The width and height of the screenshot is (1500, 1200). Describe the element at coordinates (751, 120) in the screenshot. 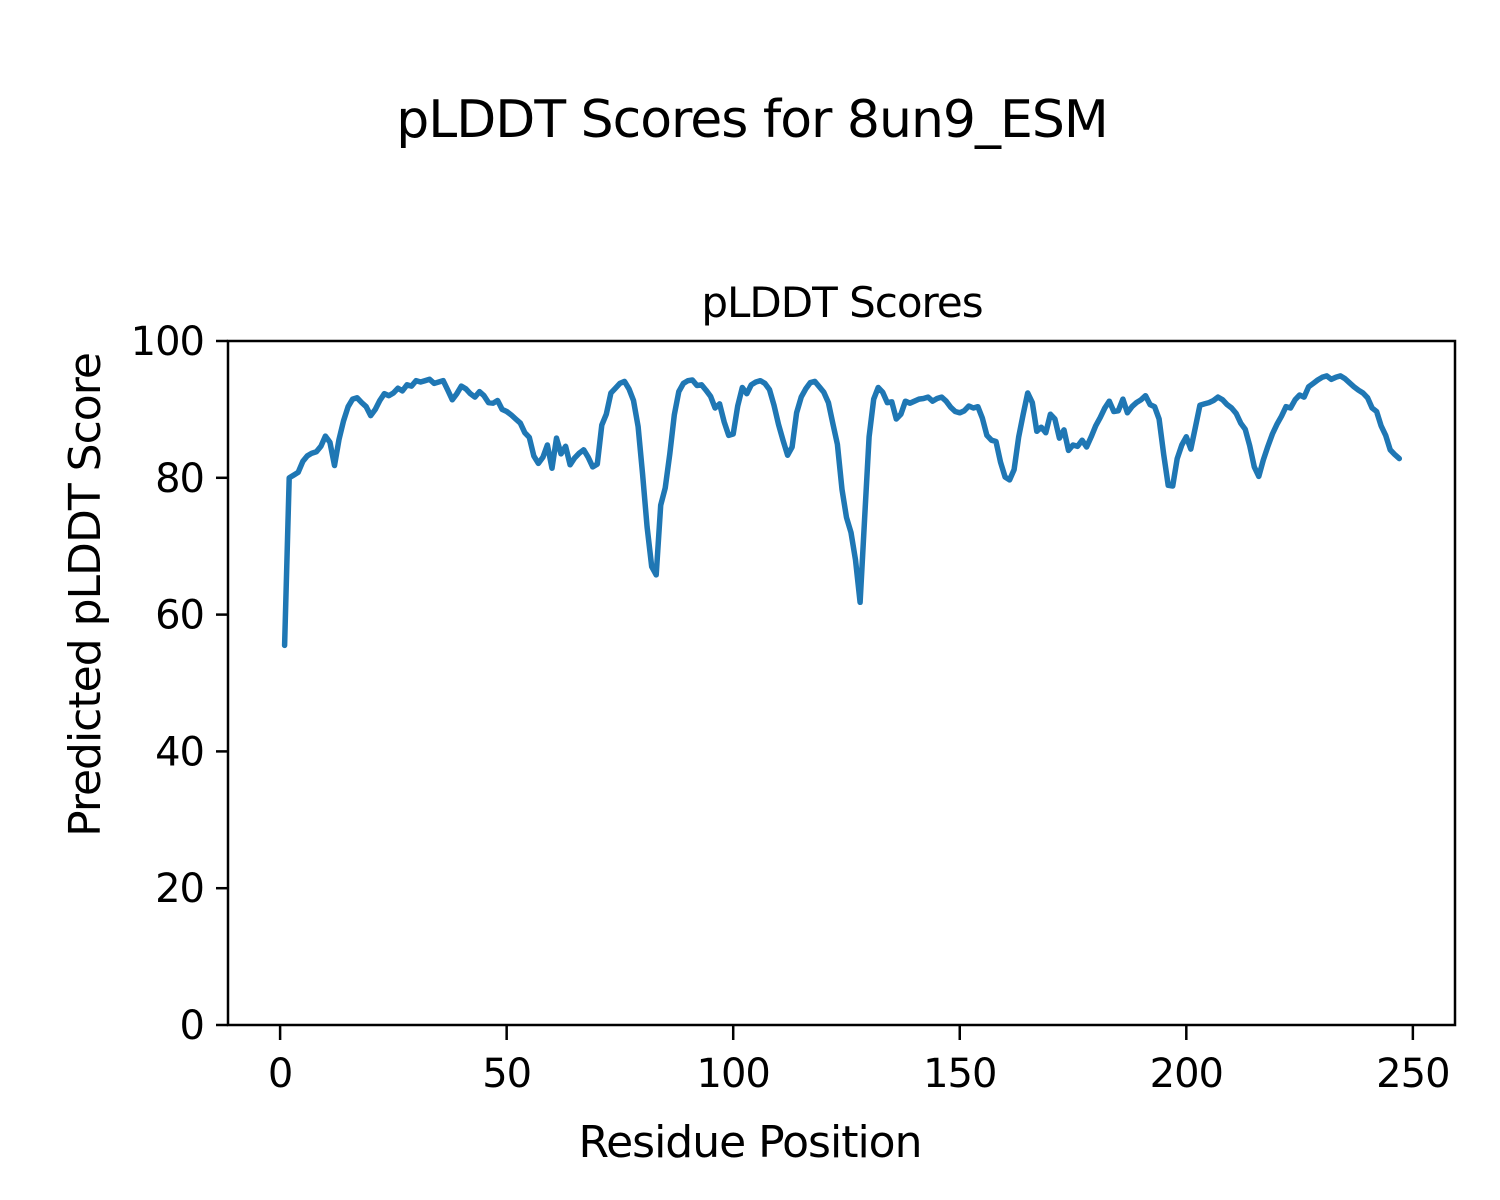

I see `figure-suptitle: pLDDT Scores for 8un9_ESM` at that location.